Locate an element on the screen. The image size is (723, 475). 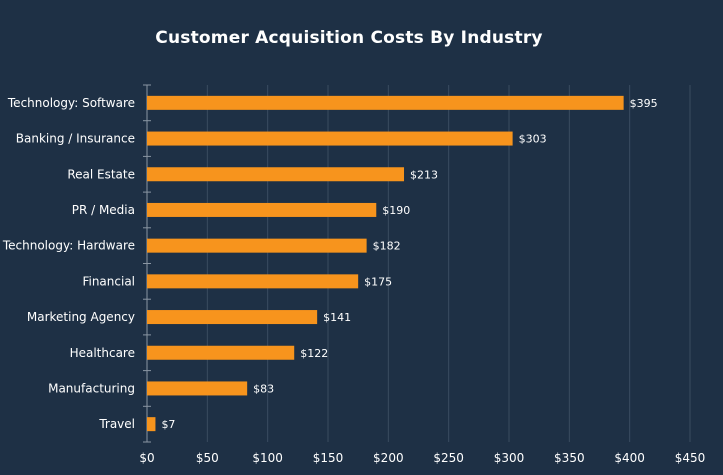
data-label: $213 is located at coordinates (424, 174).